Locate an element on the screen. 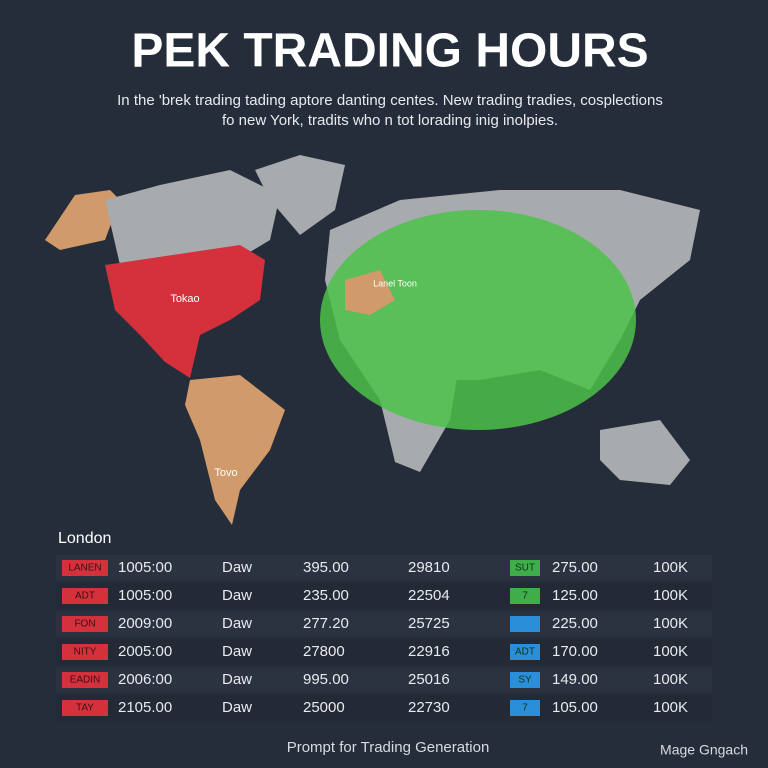 The image size is (768, 768). cell-open: 25000 is located at coordinates (324, 707).